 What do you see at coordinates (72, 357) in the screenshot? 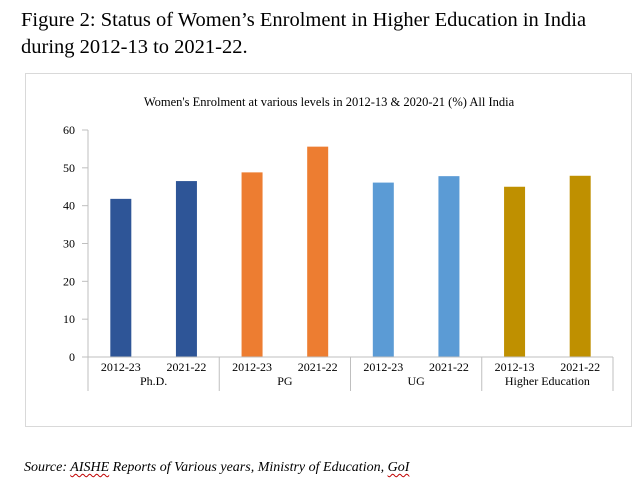
I see `y-tick-label: 0` at bounding box center [72, 357].